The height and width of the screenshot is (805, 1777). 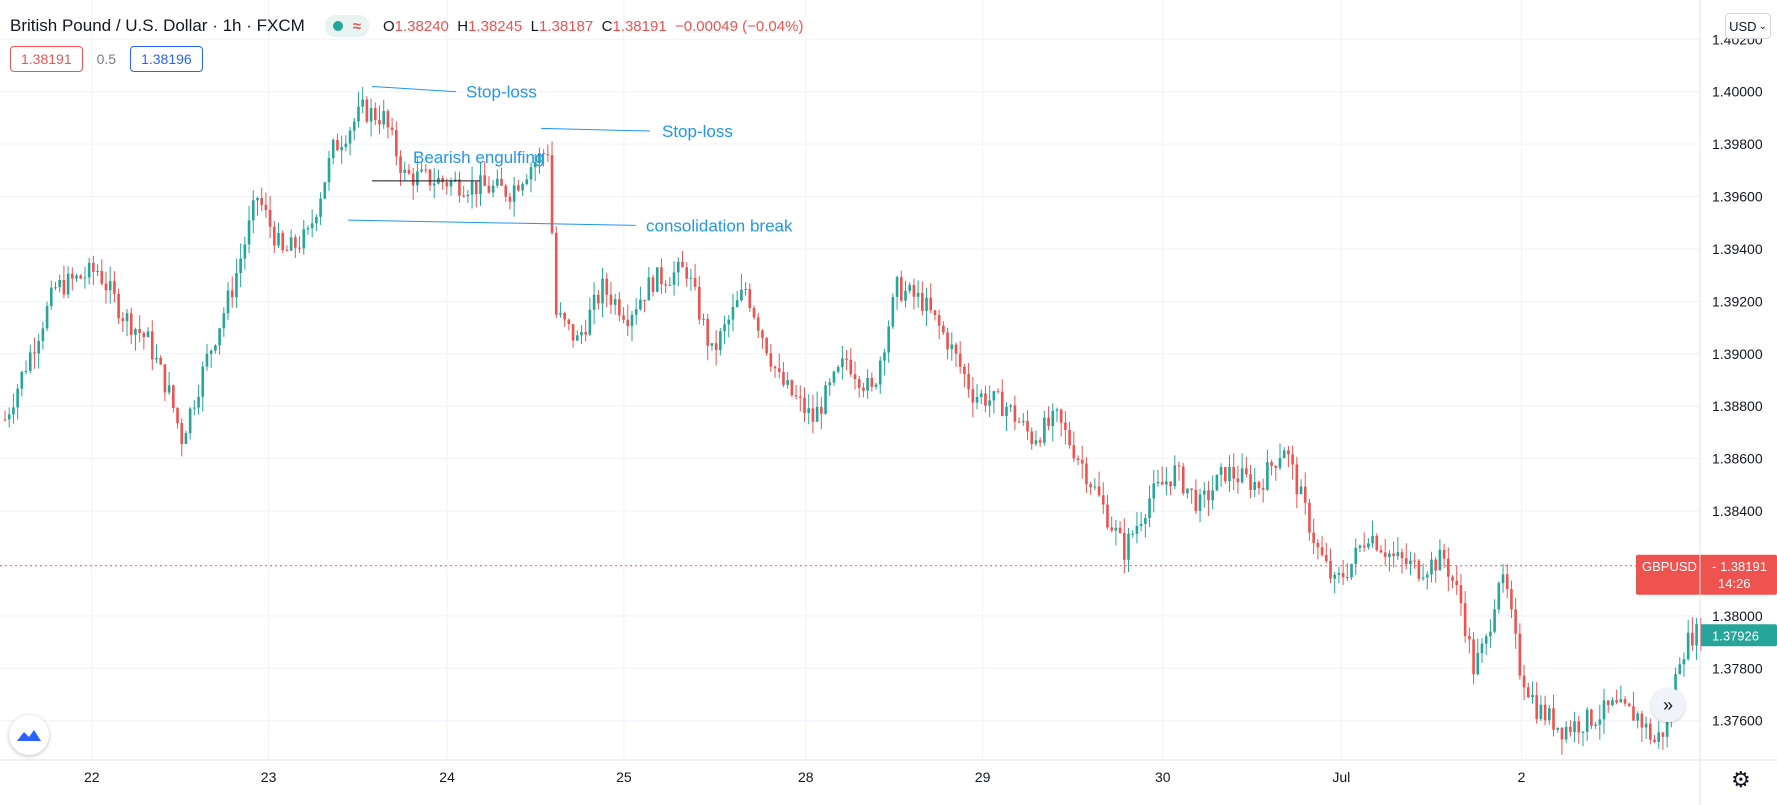 I want to click on scroll-to-realtime-button: », so click(x=1668, y=705).